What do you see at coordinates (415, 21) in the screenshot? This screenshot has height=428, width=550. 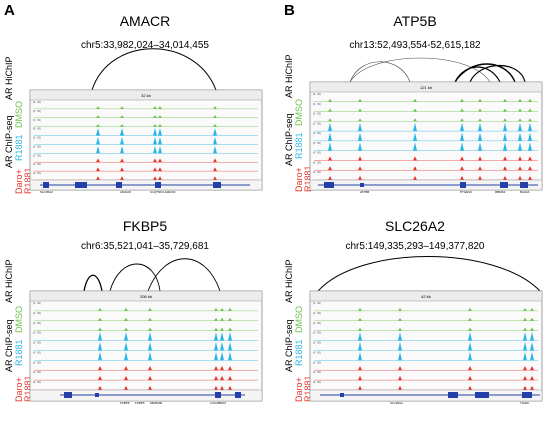 I see `locus-title-atp5b: ATP5B` at bounding box center [415, 21].